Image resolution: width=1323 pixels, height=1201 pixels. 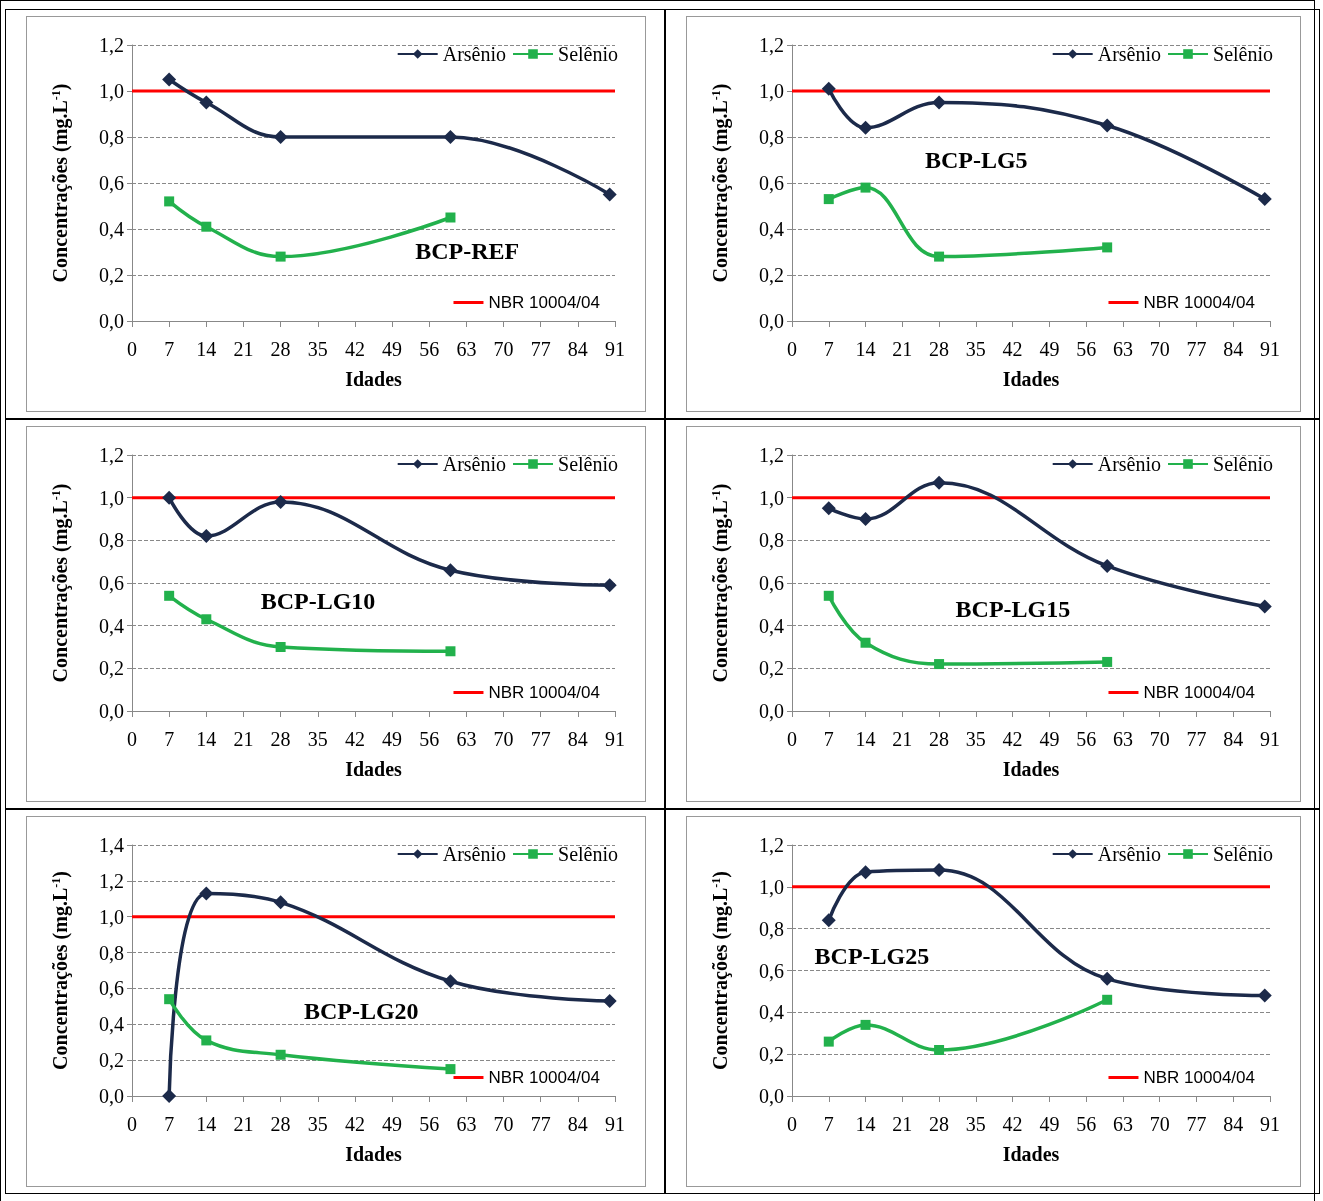 What do you see at coordinates (872, 955) in the screenshot?
I see `text: BCP-LG25` at bounding box center [872, 955].